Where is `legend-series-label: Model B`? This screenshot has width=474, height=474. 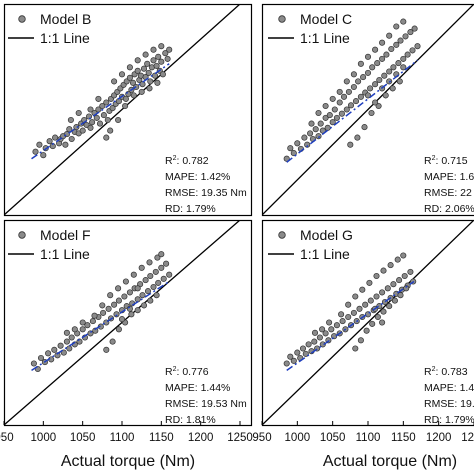 legend-series-label: Model B is located at coordinates (65, 19).